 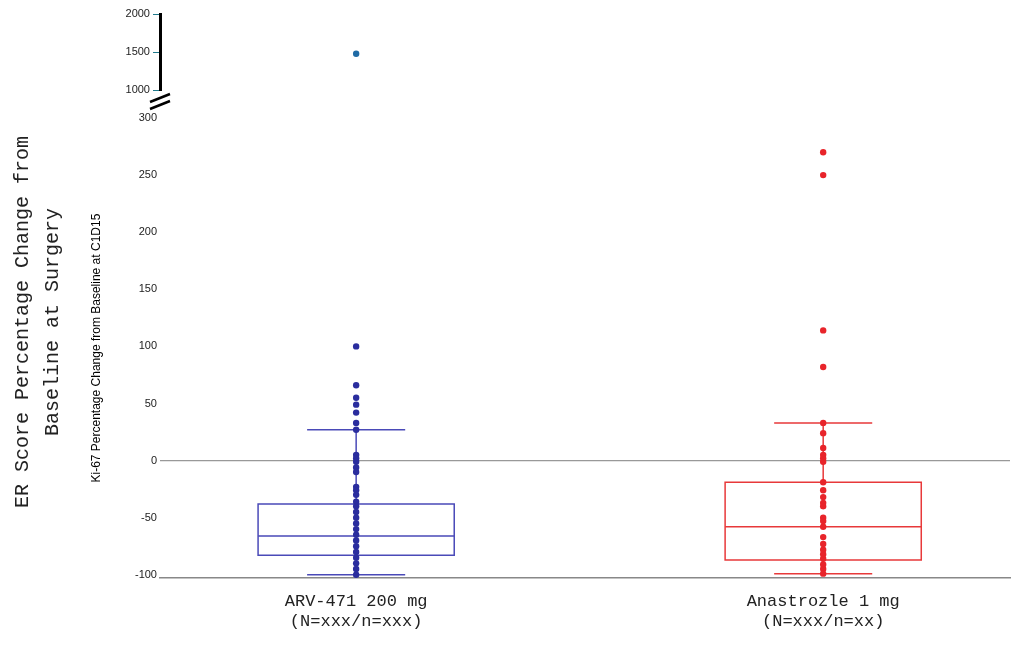 What do you see at coordinates (147, 174) in the screenshot?
I see `y-tick-label: 250` at bounding box center [147, 174].